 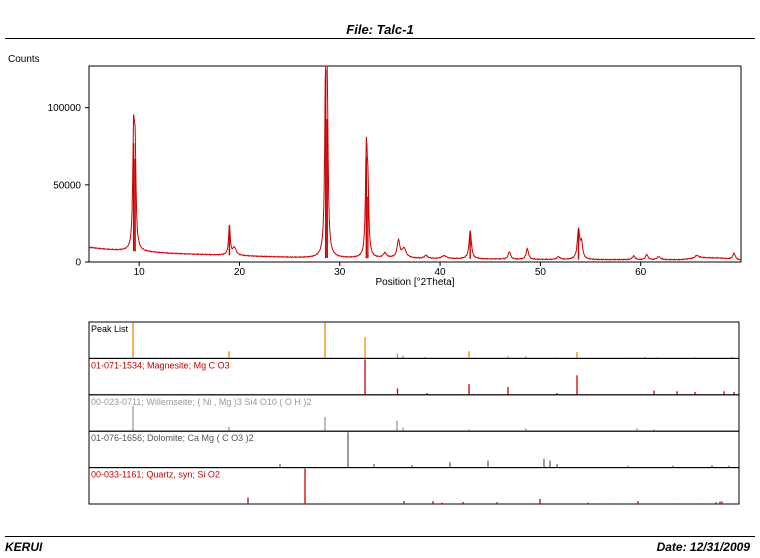 I want to click on file-title: File: Talc-1, so click(x=380, y=29).